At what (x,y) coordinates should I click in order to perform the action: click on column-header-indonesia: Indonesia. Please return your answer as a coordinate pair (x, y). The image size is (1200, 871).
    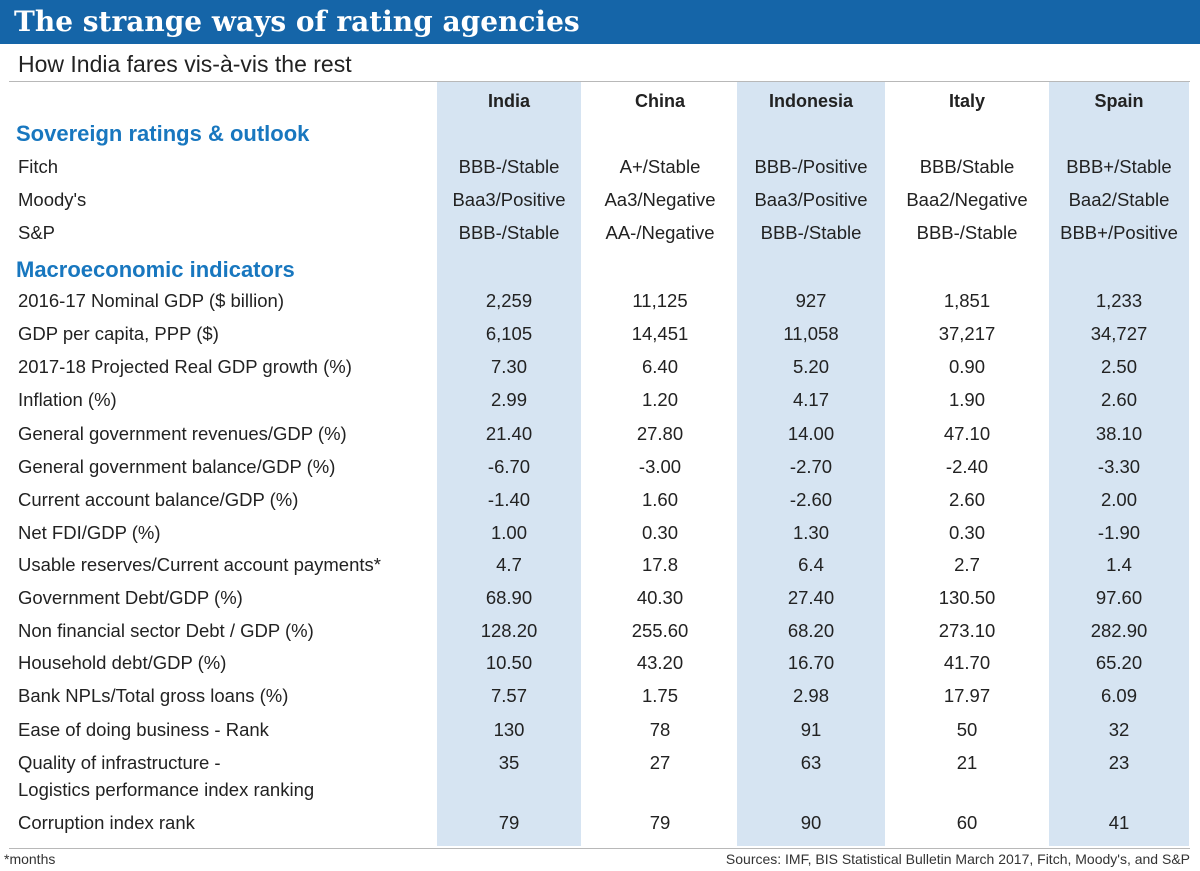
    Looking at the image, I should click on (810, 101).